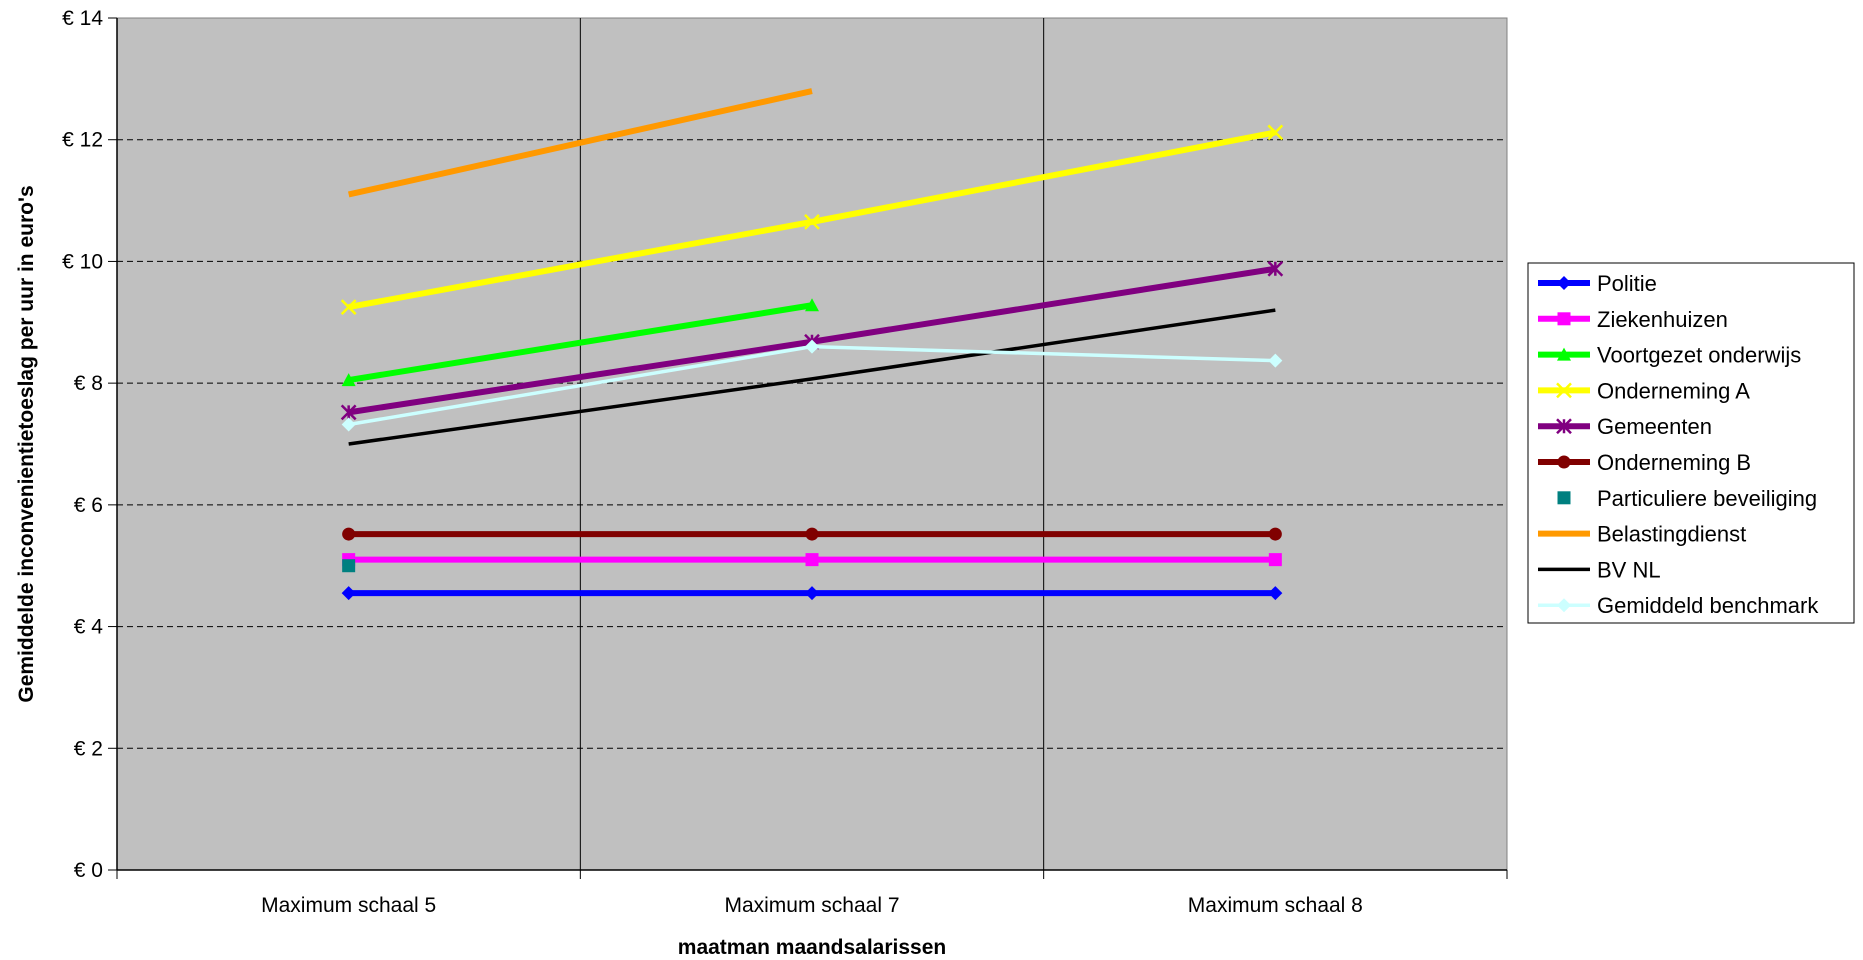 The height and width of the screenshot is (960, 1863). Describe the element at coordinates (812, 947) in the screenshot. I see `x-axis-title: maatman maandsalarissen` at that location.